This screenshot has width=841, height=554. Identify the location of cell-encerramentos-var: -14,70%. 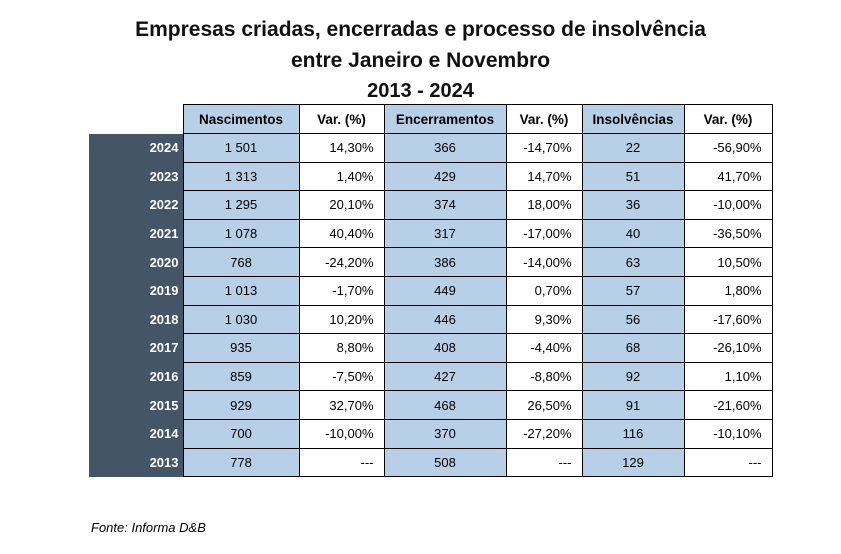
(544, 148).